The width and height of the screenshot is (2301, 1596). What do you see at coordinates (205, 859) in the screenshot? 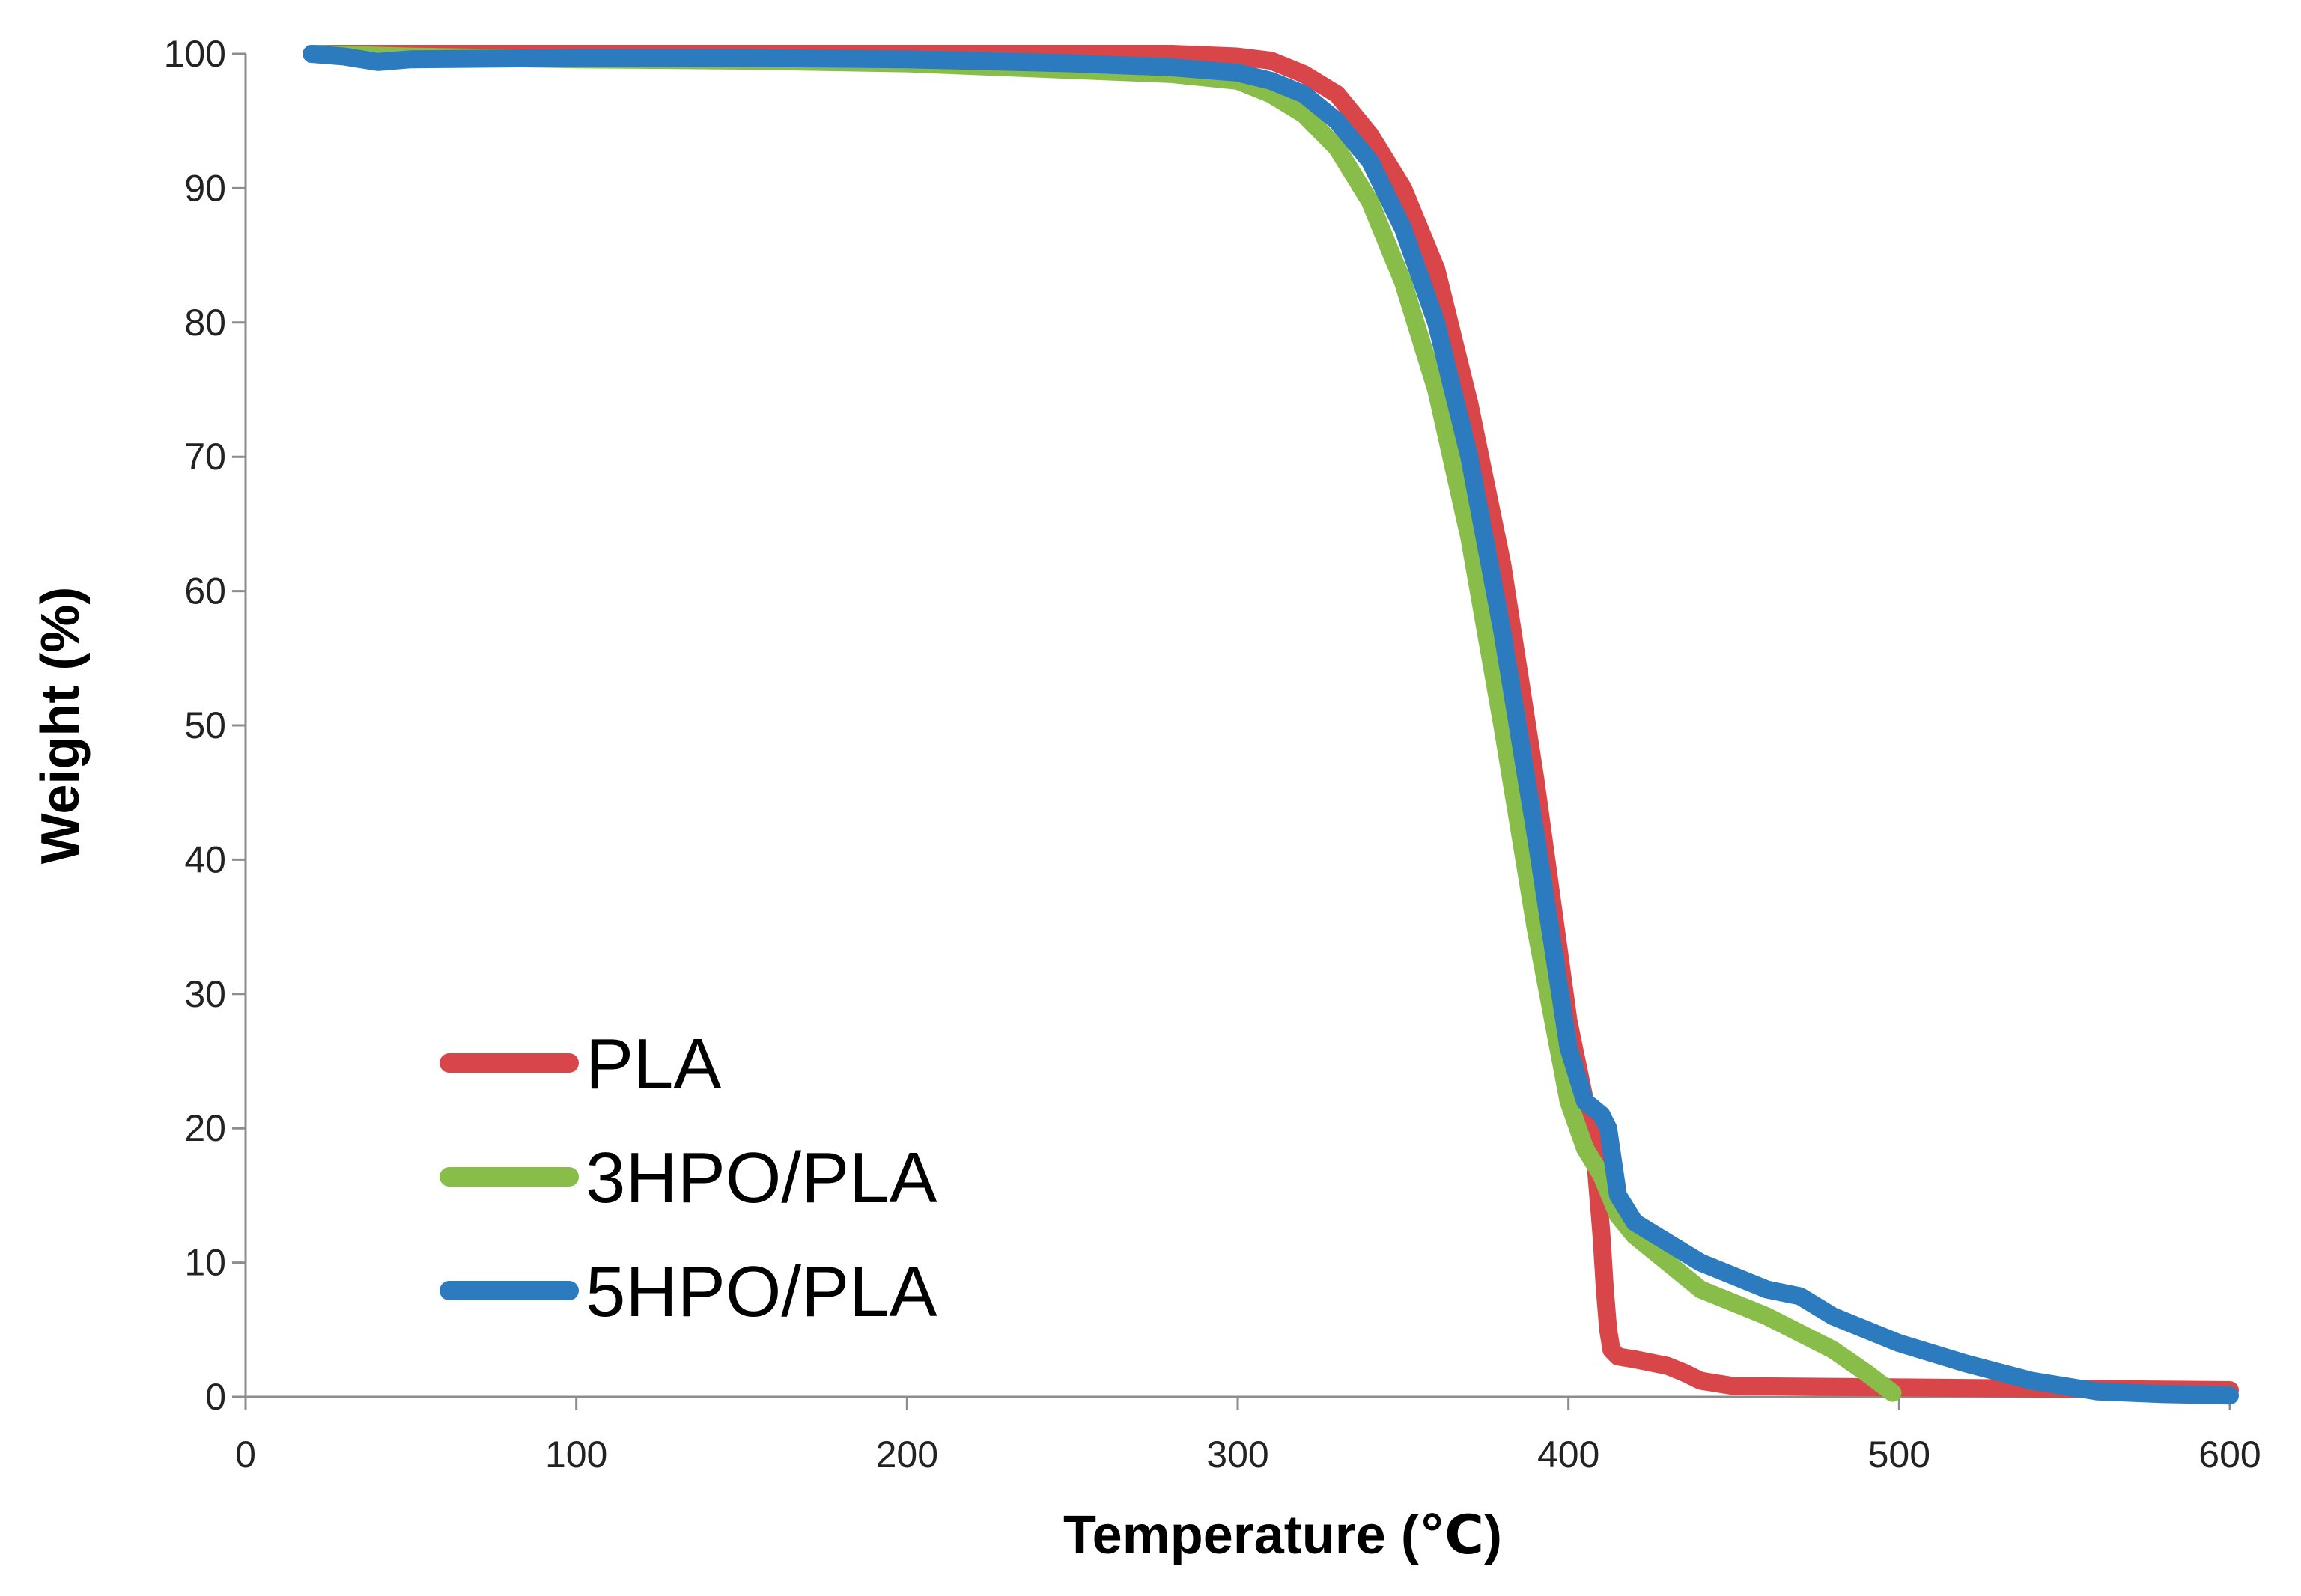
I see `y-tick-label: 40` at bounding box center [205, 859].